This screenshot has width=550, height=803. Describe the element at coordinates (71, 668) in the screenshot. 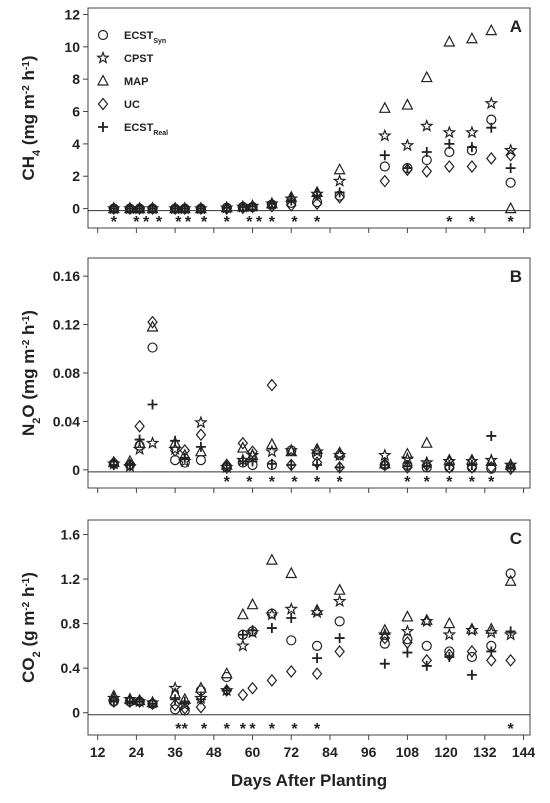

I see `y-tick-label: 0.4` at that location.